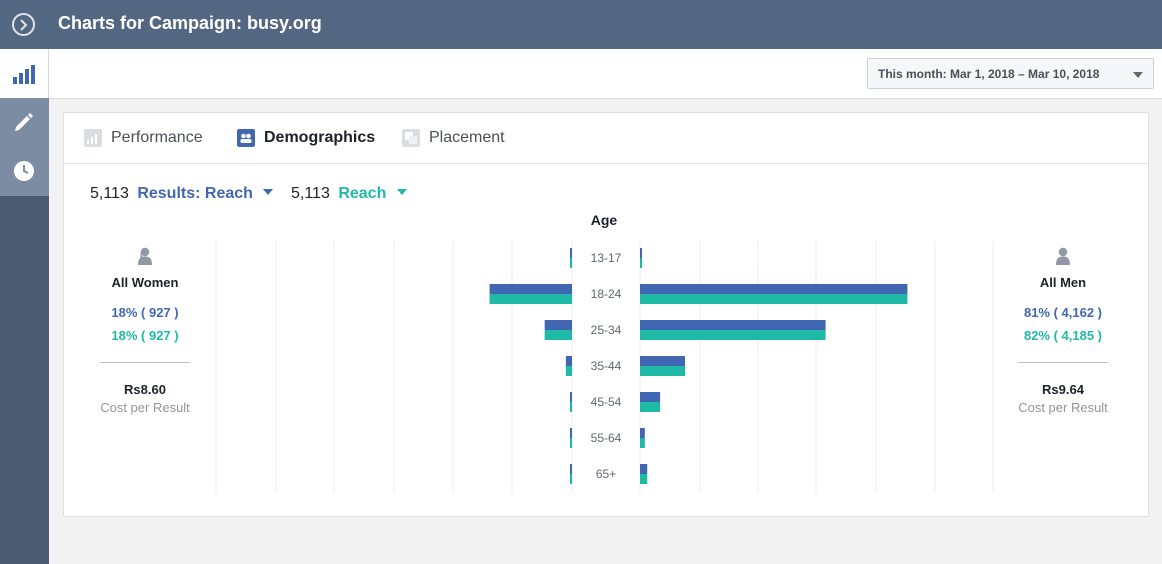  I want to click on primary-metric-label: Results: Reach, so click(195, 193).